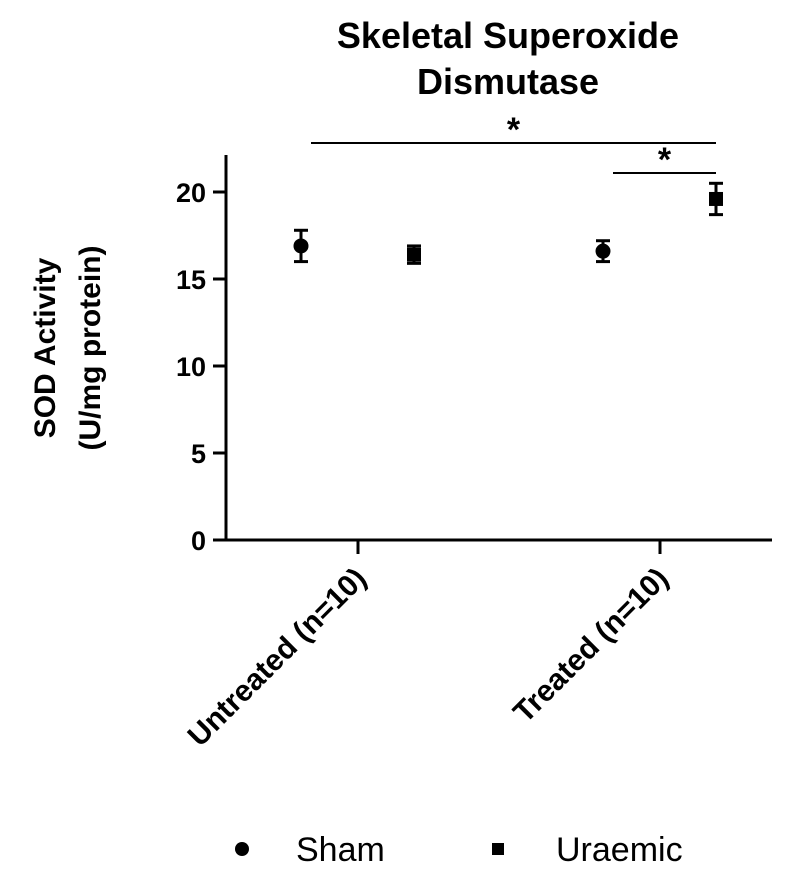 This screenshot has width=797, height=876. I want to click on legend: Sham Uraemic, so click(459, 850).